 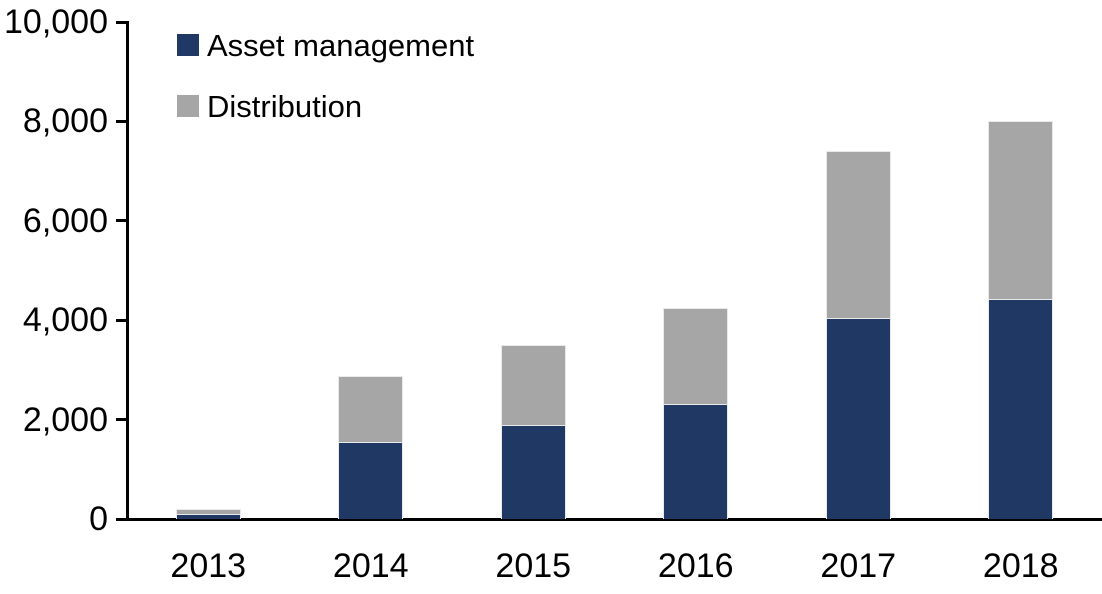 I want to click on legend-label-distribution: Distribution, so click(x=285, y=106).